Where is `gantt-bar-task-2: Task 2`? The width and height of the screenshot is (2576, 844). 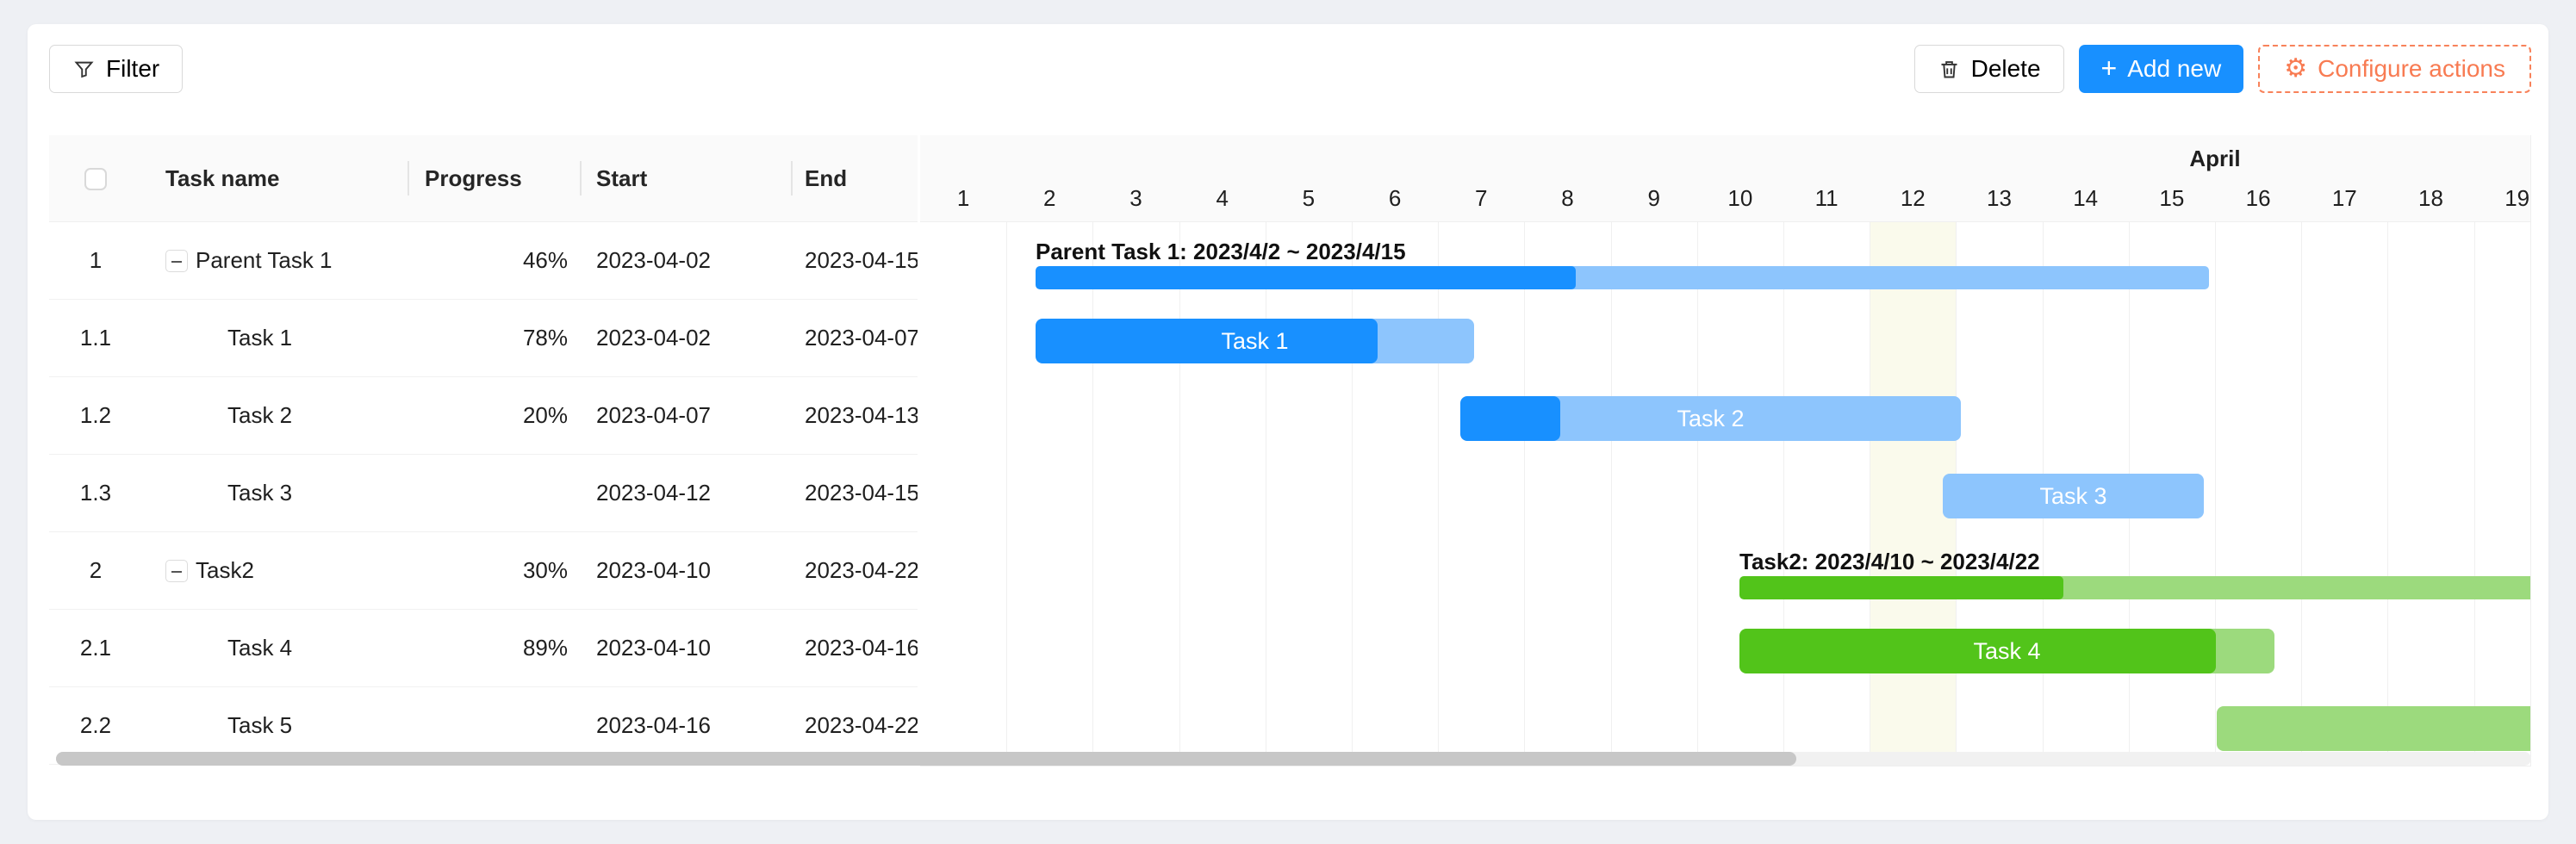 gantt-bar-task-2: Task 2 is located at coordinates (1711, 418).